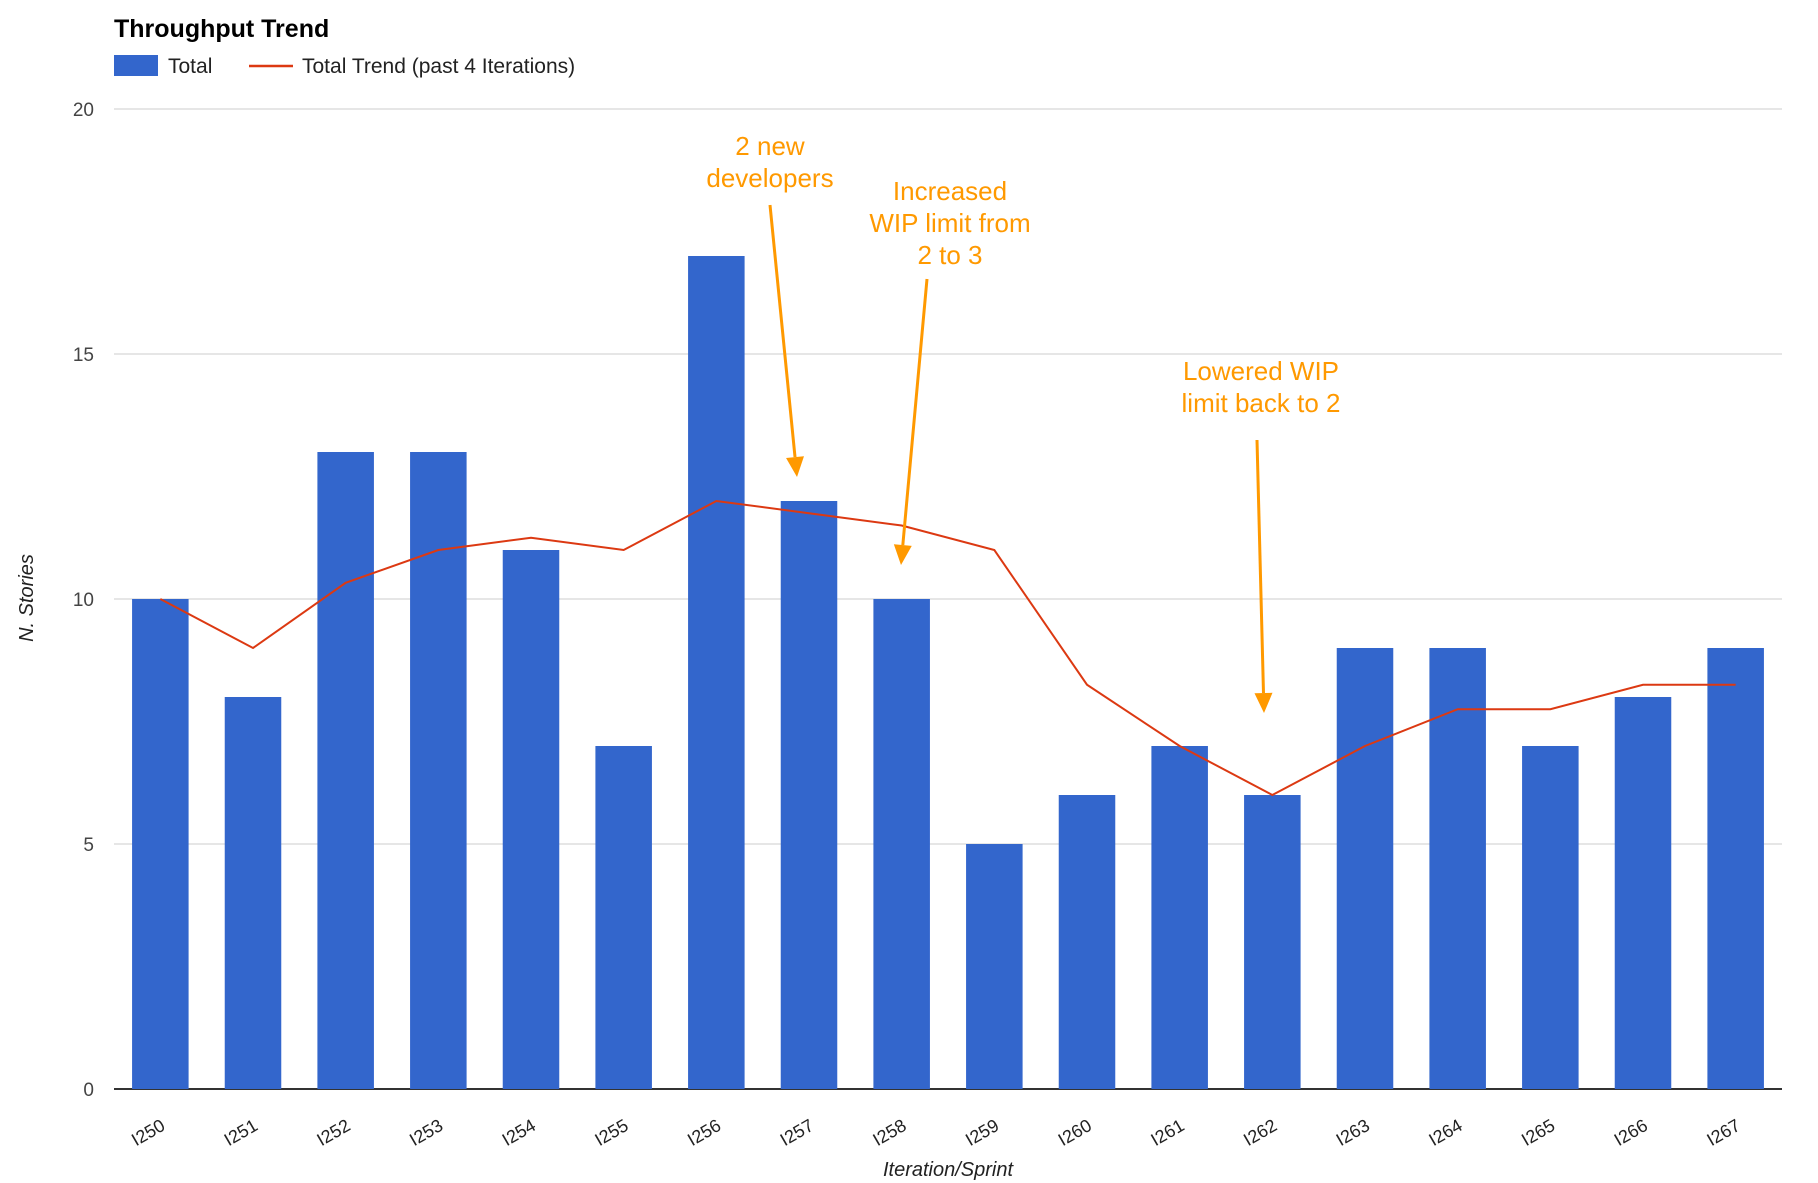 This screenshot has height=1183, width=1818. What do you see at coordinates (949, 223) in the screenshot?
I see `annotation-text: WIP limit from` at bounding box center [949, 223].